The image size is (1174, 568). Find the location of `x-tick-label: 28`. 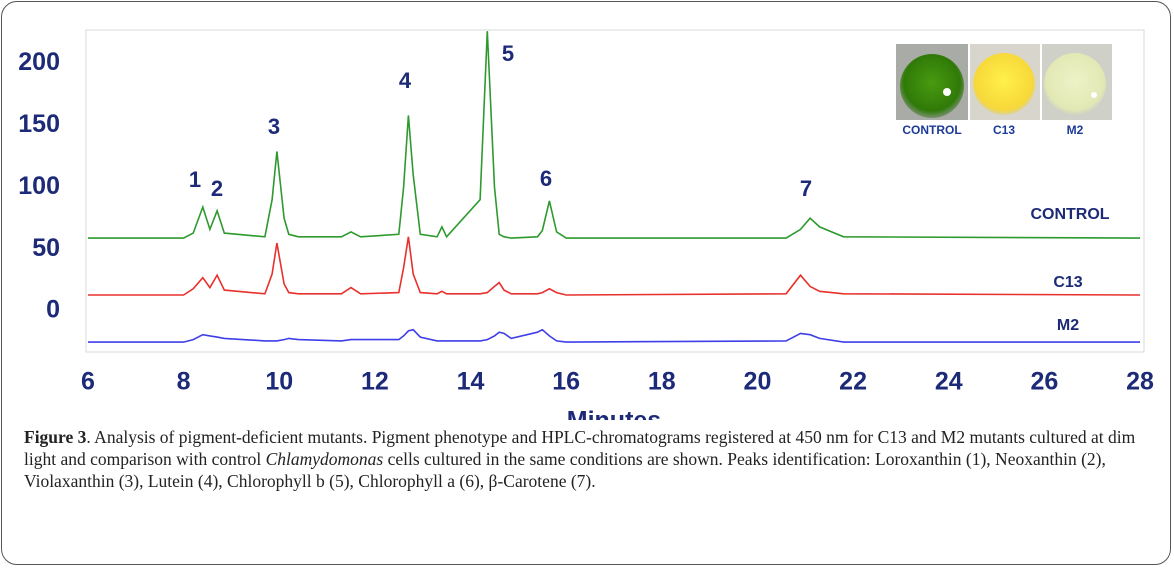

x-tick-label: 28 is located at coordinates (1140, 382).